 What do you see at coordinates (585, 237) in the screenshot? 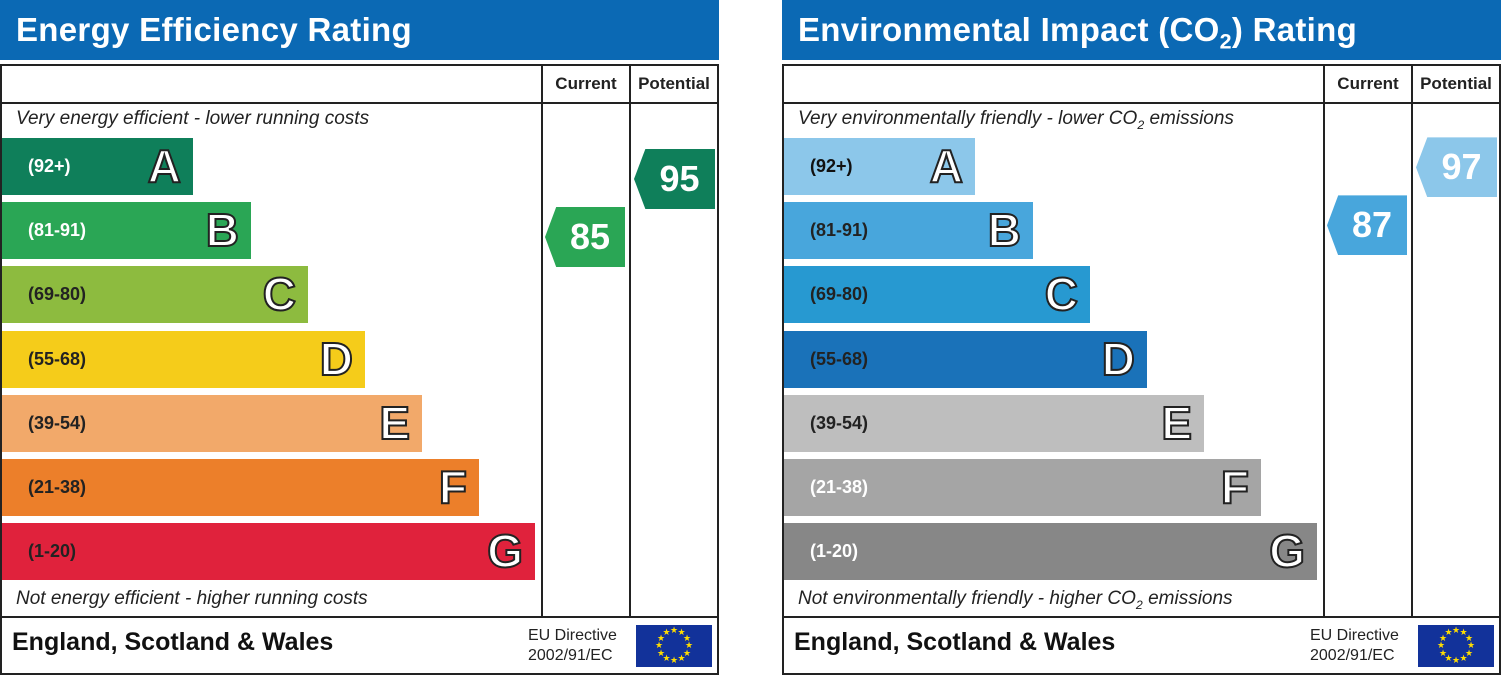
I see `current-rating-arrow: 85` at bounding box center [585, 237].